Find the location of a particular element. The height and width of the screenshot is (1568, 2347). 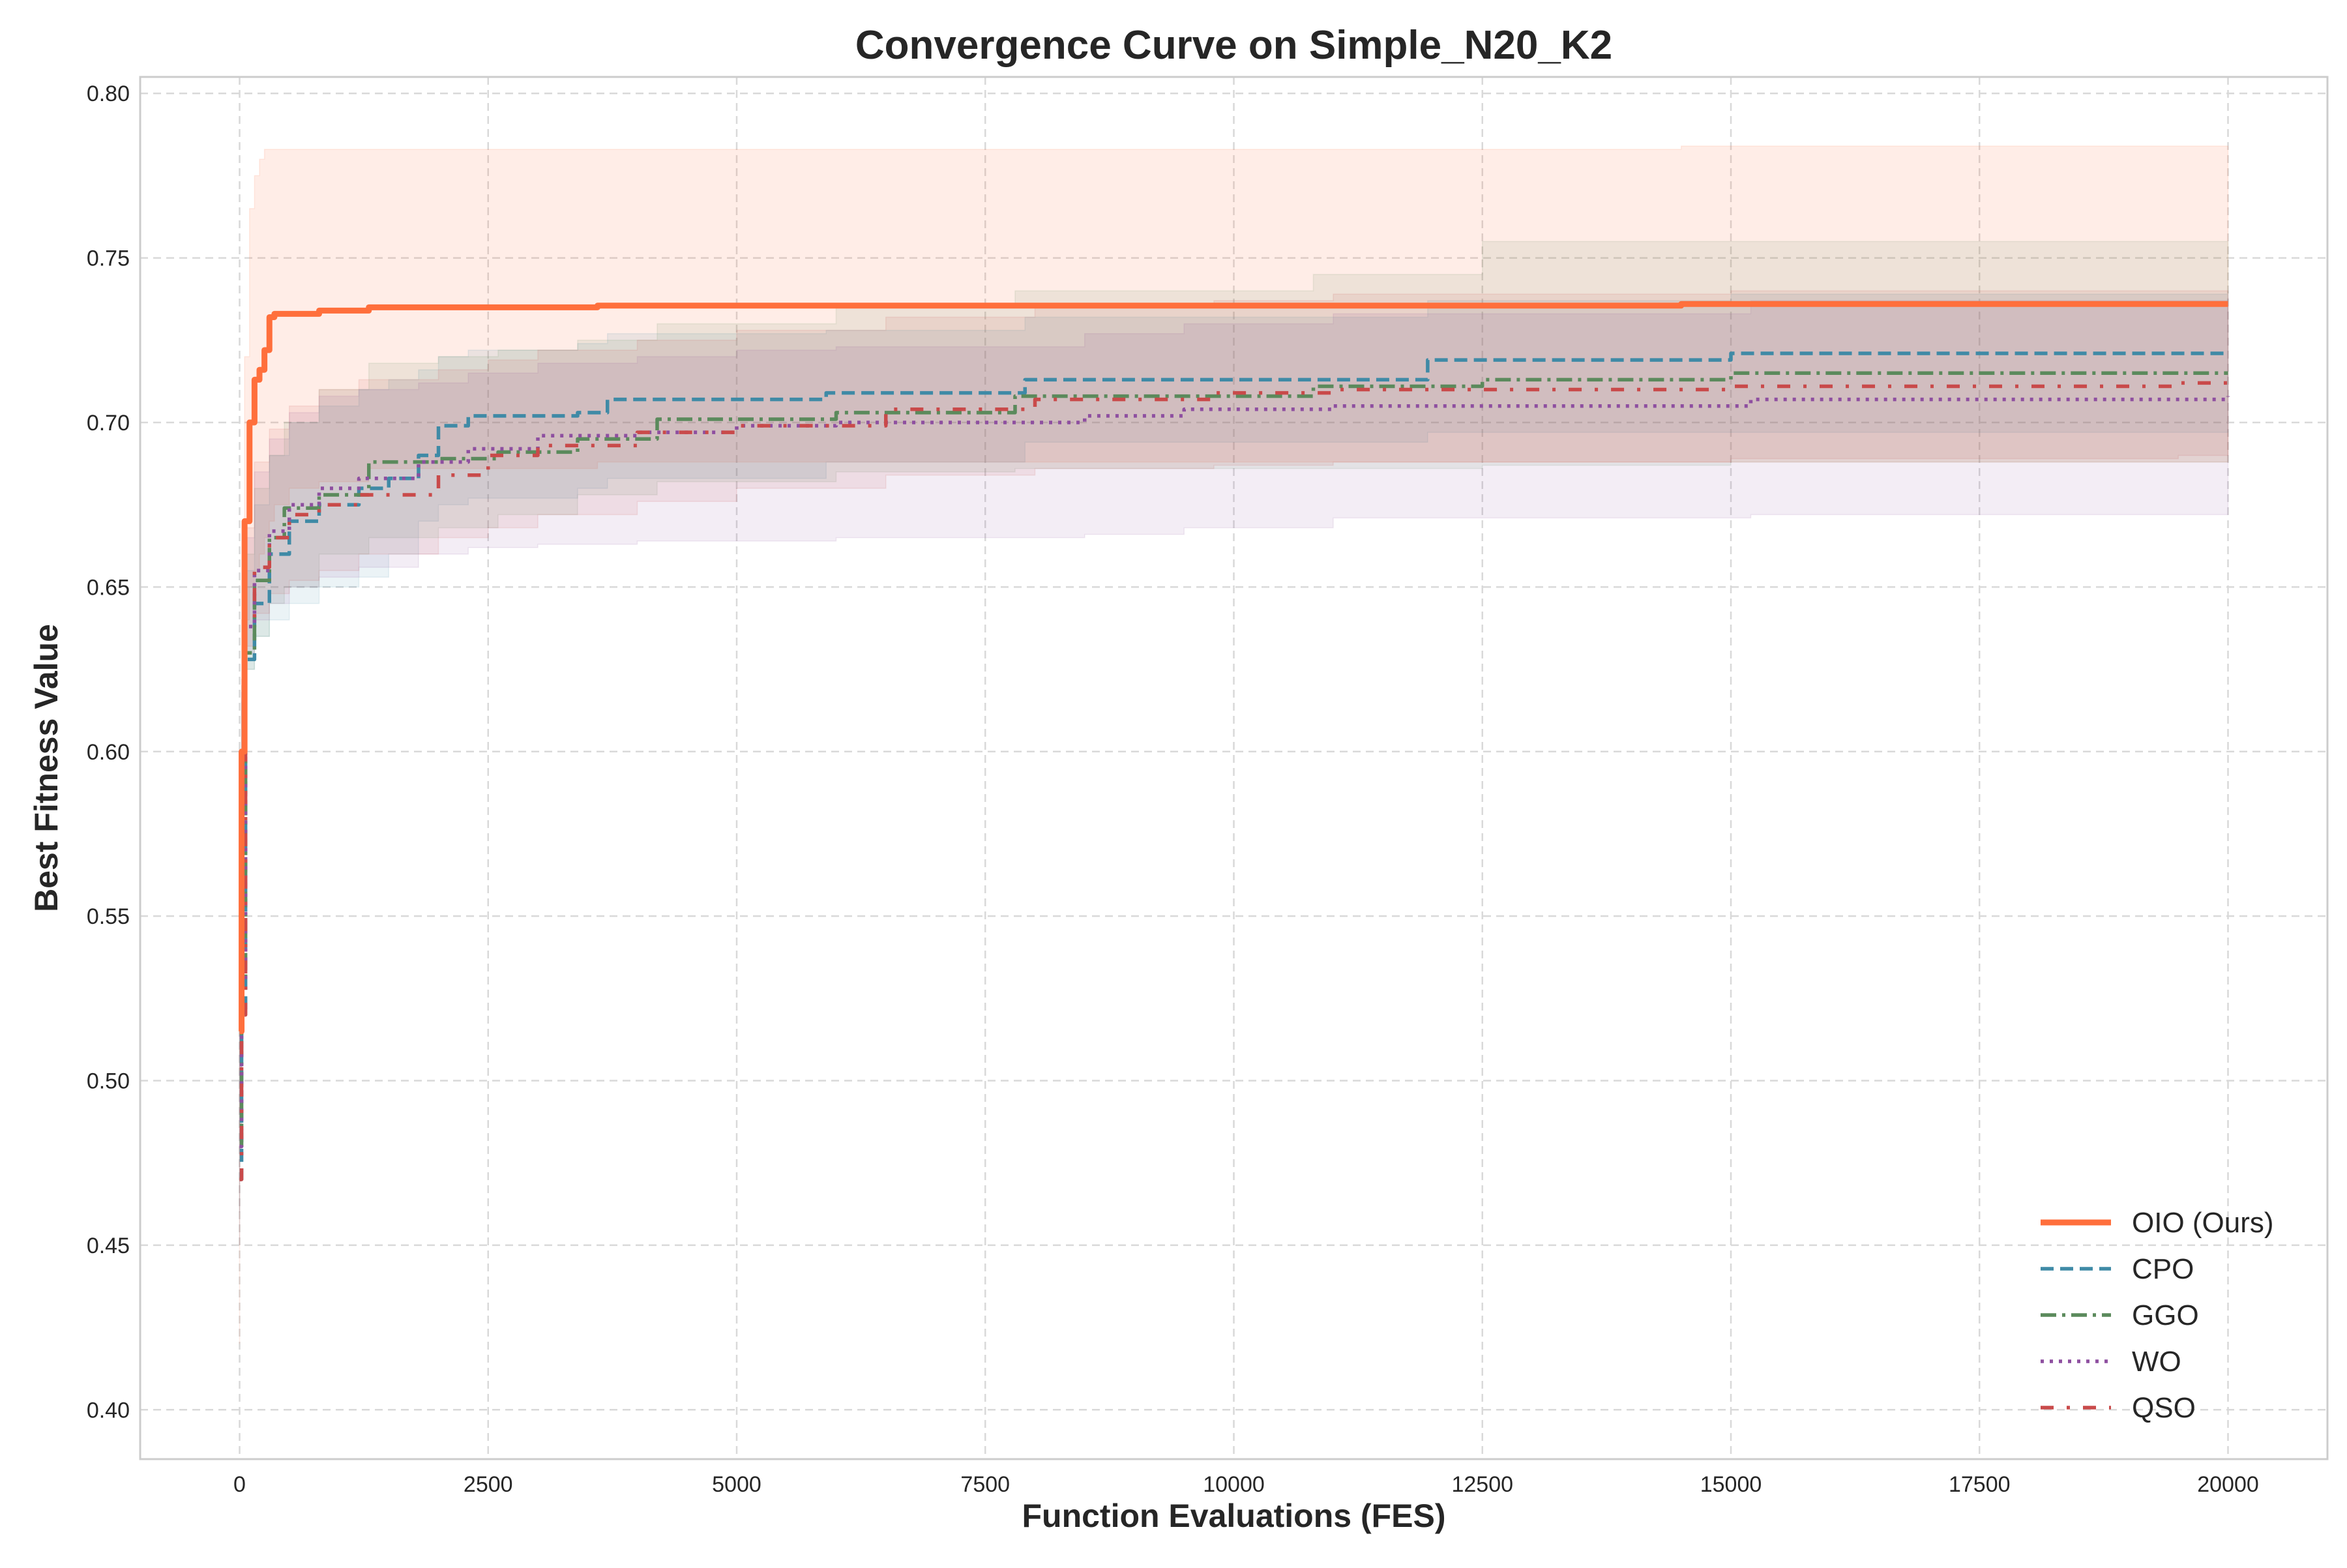

y-tick-label: 0.65 is located at coordinates (108, 588).